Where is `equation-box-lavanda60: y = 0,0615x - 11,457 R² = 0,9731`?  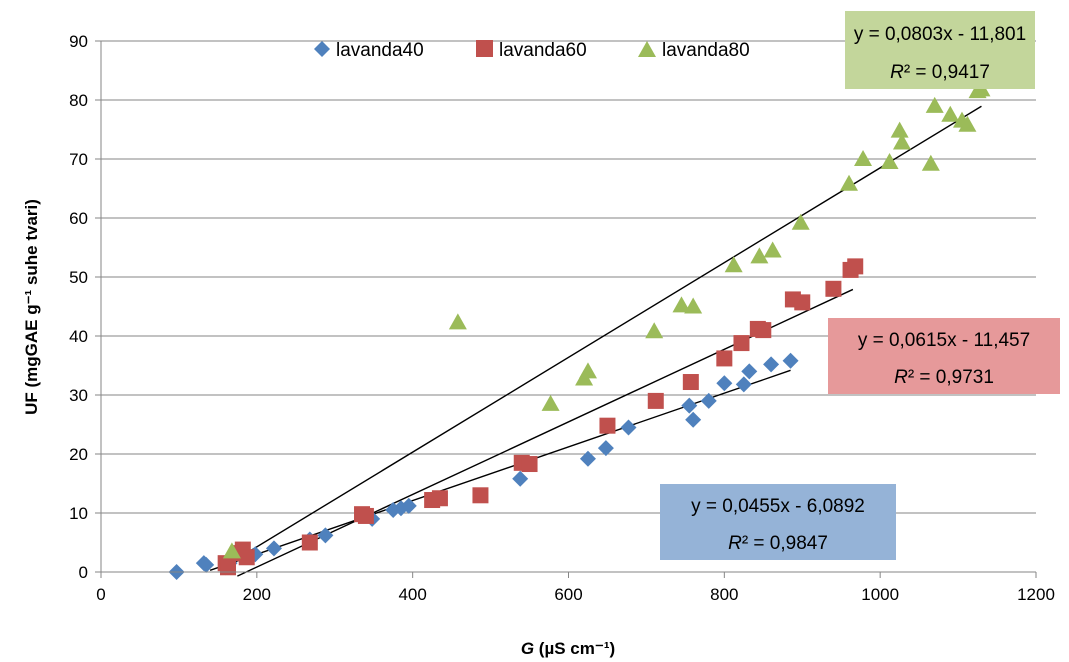
equation-box-lavanda60: y = 0,0615x - 11,457 R² = 0,9731 is located at coordinates (944, 356).